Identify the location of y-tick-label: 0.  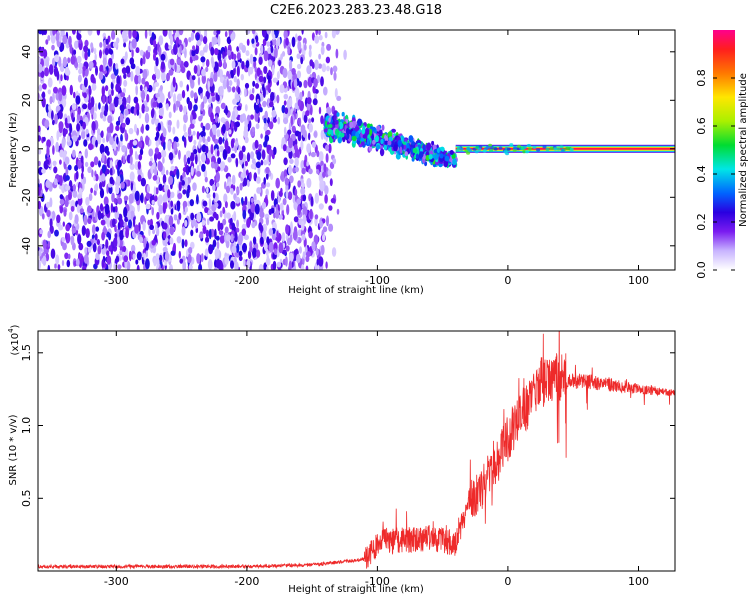
(26, 148).